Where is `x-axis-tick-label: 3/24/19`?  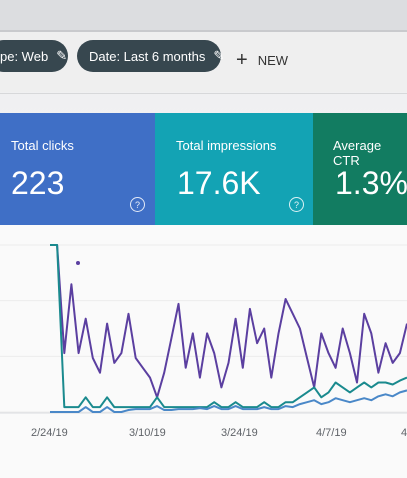 x-axis-tick-label: 3/24/19 is located at coordinates (239, 433).